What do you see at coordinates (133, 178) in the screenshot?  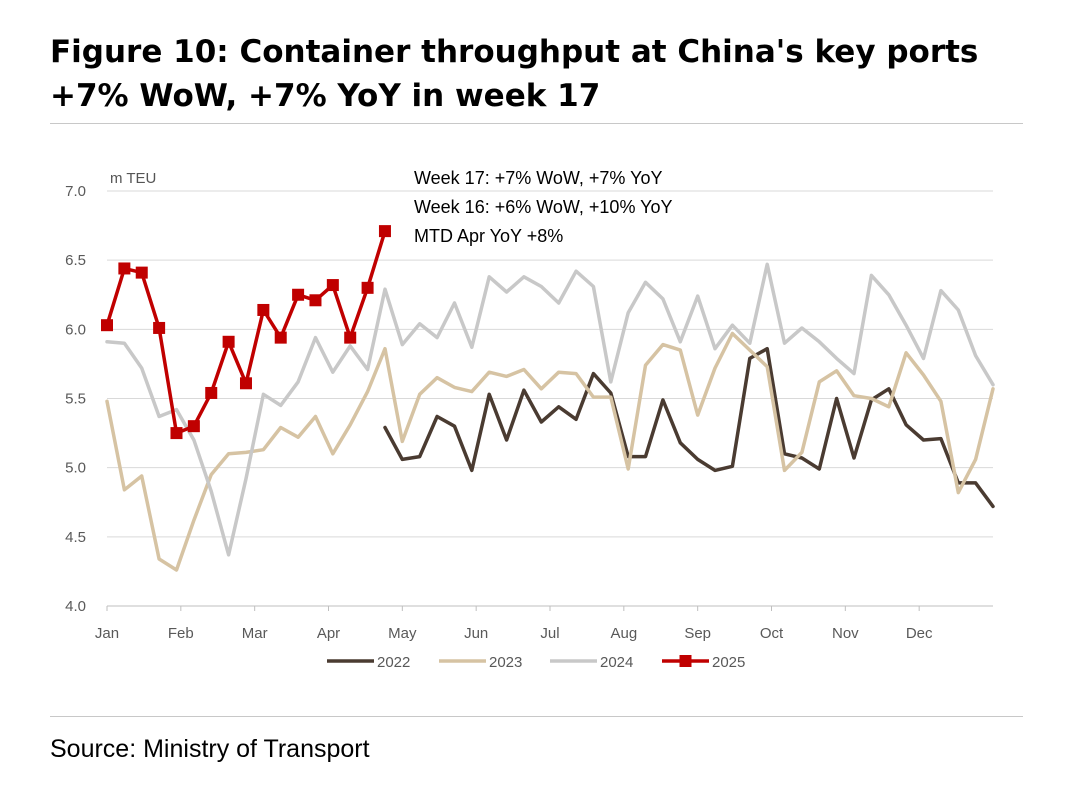 I see `y-unit-label: m TEU` at bounding box center [133, 178].